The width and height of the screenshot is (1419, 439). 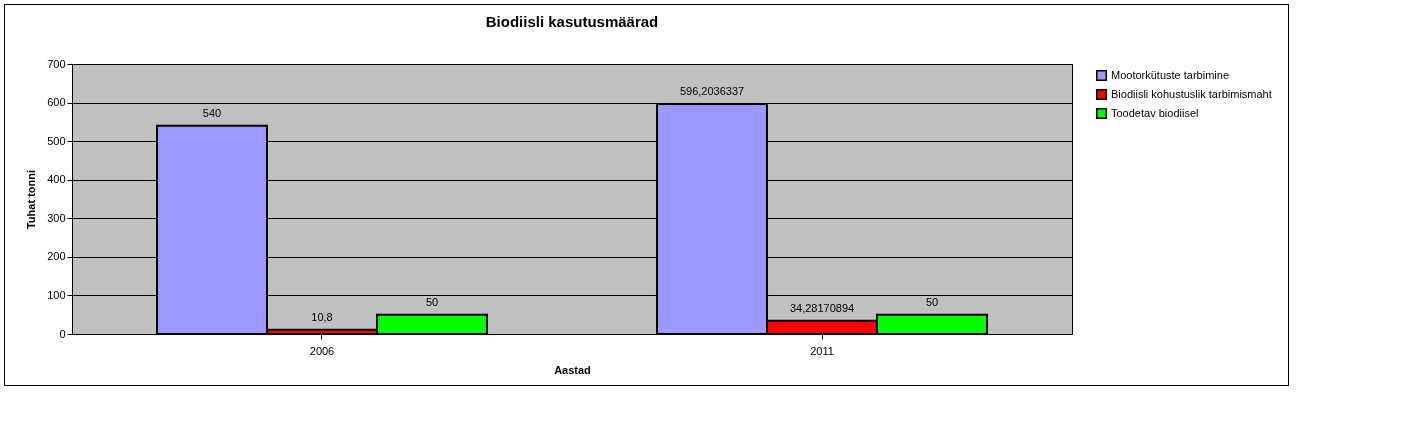 I want to click on y-axis-title: Tuhat tonni, so click(x=31, y=199).